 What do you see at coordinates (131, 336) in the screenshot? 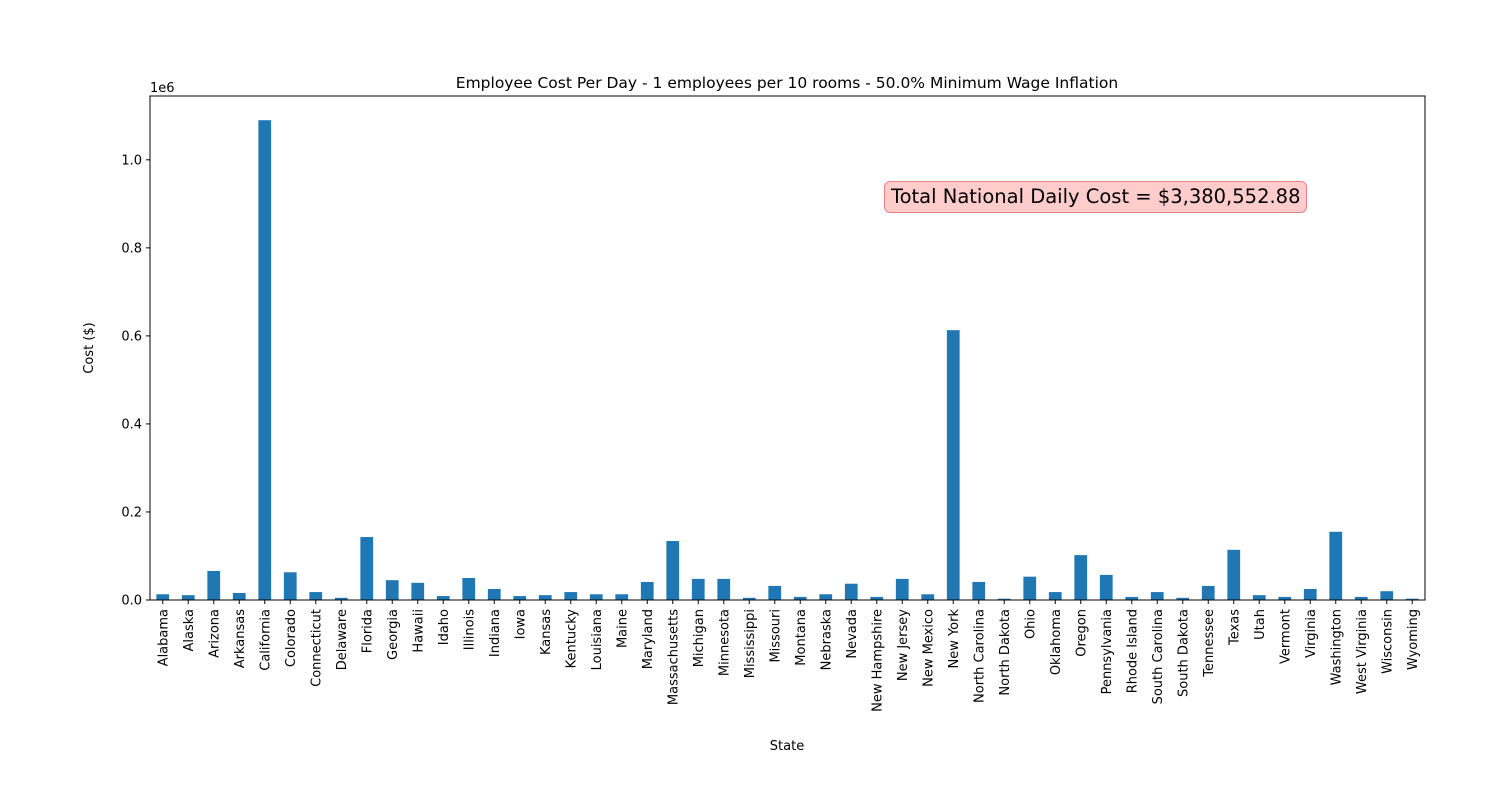
I see `y-tick-label: 0.6` at bounding box center [131, 336].